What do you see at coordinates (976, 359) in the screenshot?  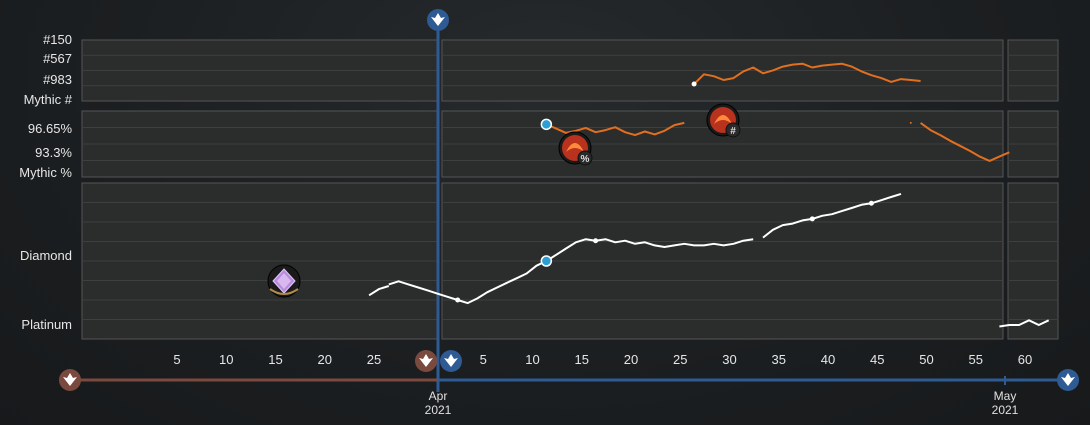 I see `x-tick-label: 55` at bounding box center [976, 359].